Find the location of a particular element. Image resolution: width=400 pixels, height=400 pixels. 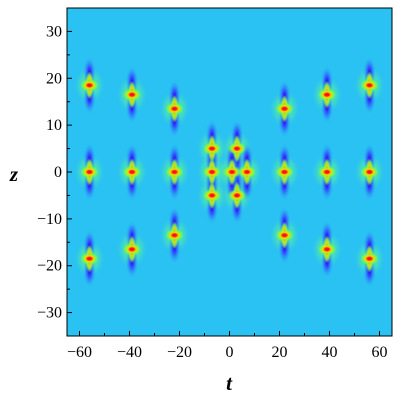

y-tick-label: −30 is located at coordinates (49, 313).